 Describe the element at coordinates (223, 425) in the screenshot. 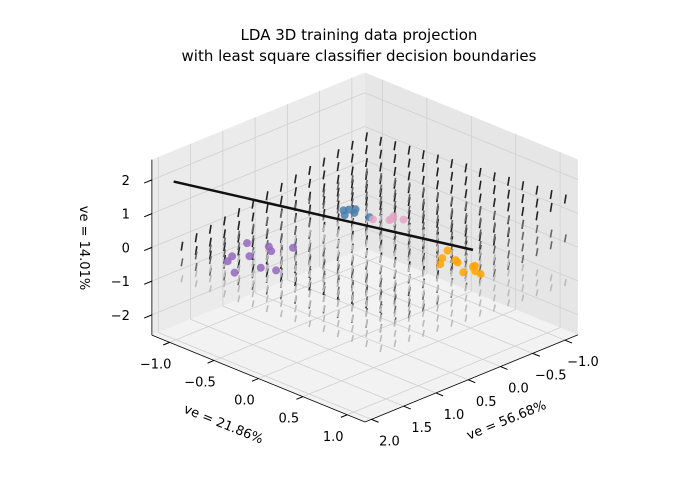

I see `y-axis-label: ve = 21.86%` at that location.